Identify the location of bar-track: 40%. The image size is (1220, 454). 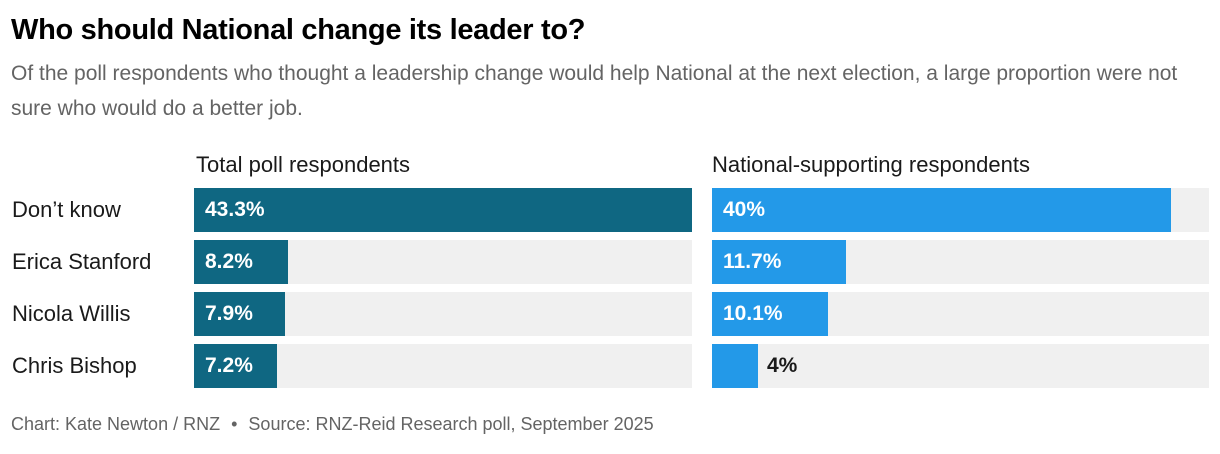
(960, 210).